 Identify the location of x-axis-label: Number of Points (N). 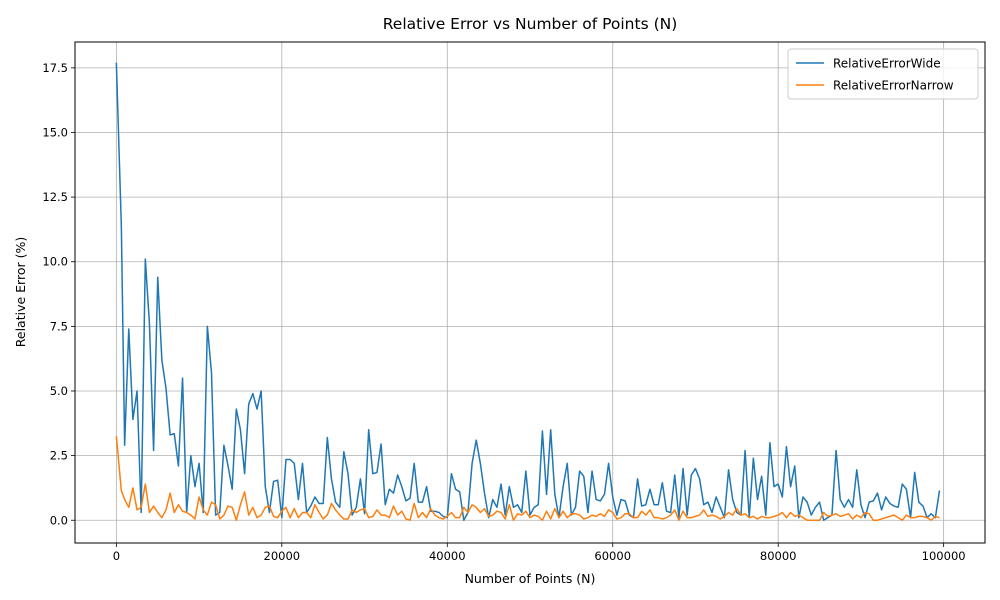
(530, 578).